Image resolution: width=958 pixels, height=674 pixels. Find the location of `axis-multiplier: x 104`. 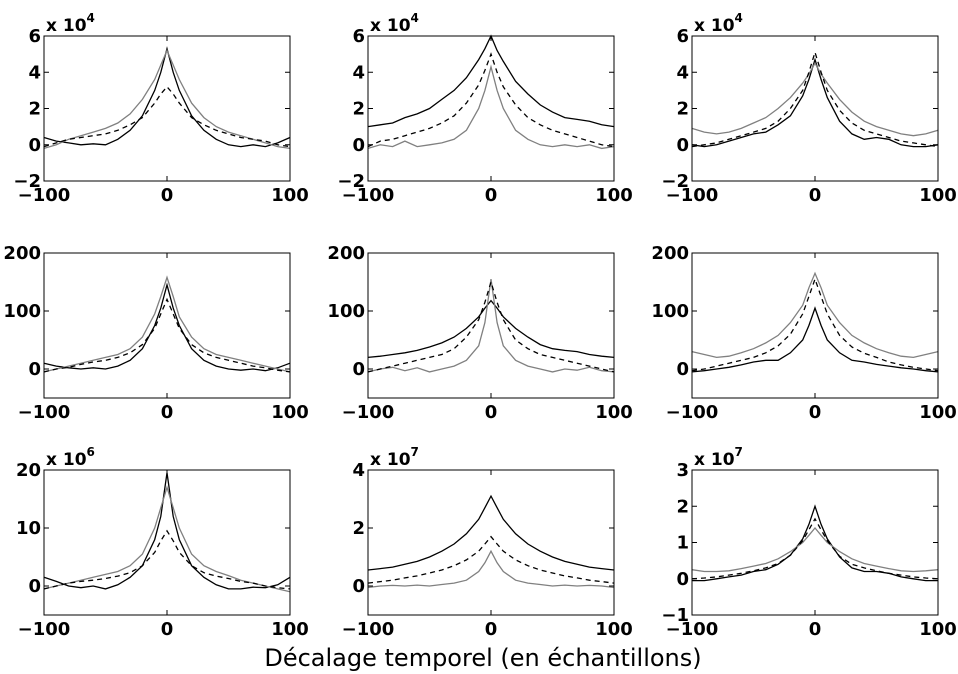

axis-multiplier: x 104 is located at coordinates (394, 23).